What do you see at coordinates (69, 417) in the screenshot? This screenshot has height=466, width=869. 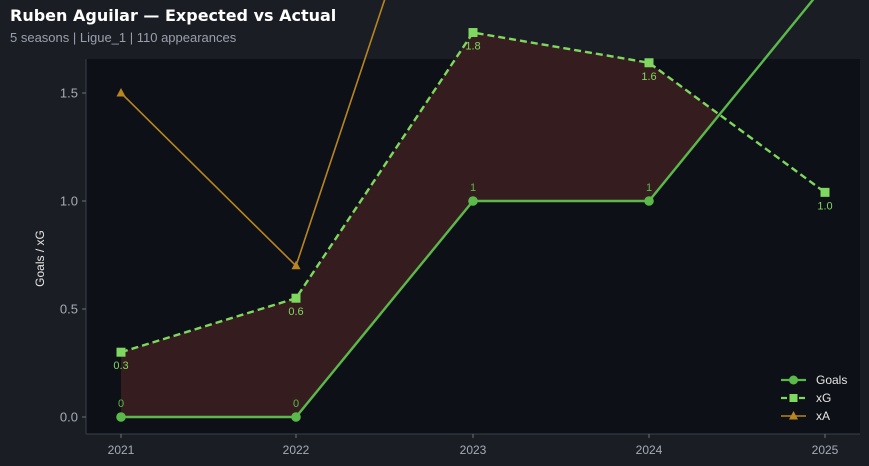 I see `y-tick-label: 0.0` at bounding box center [69, 417].